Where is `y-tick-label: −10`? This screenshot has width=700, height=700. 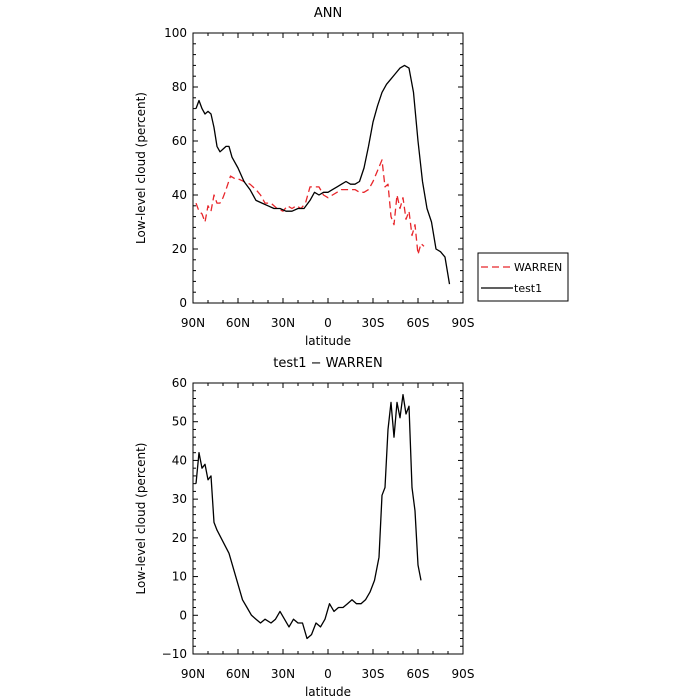
y-tick-label: −10 is located at coordinates (174, 654).